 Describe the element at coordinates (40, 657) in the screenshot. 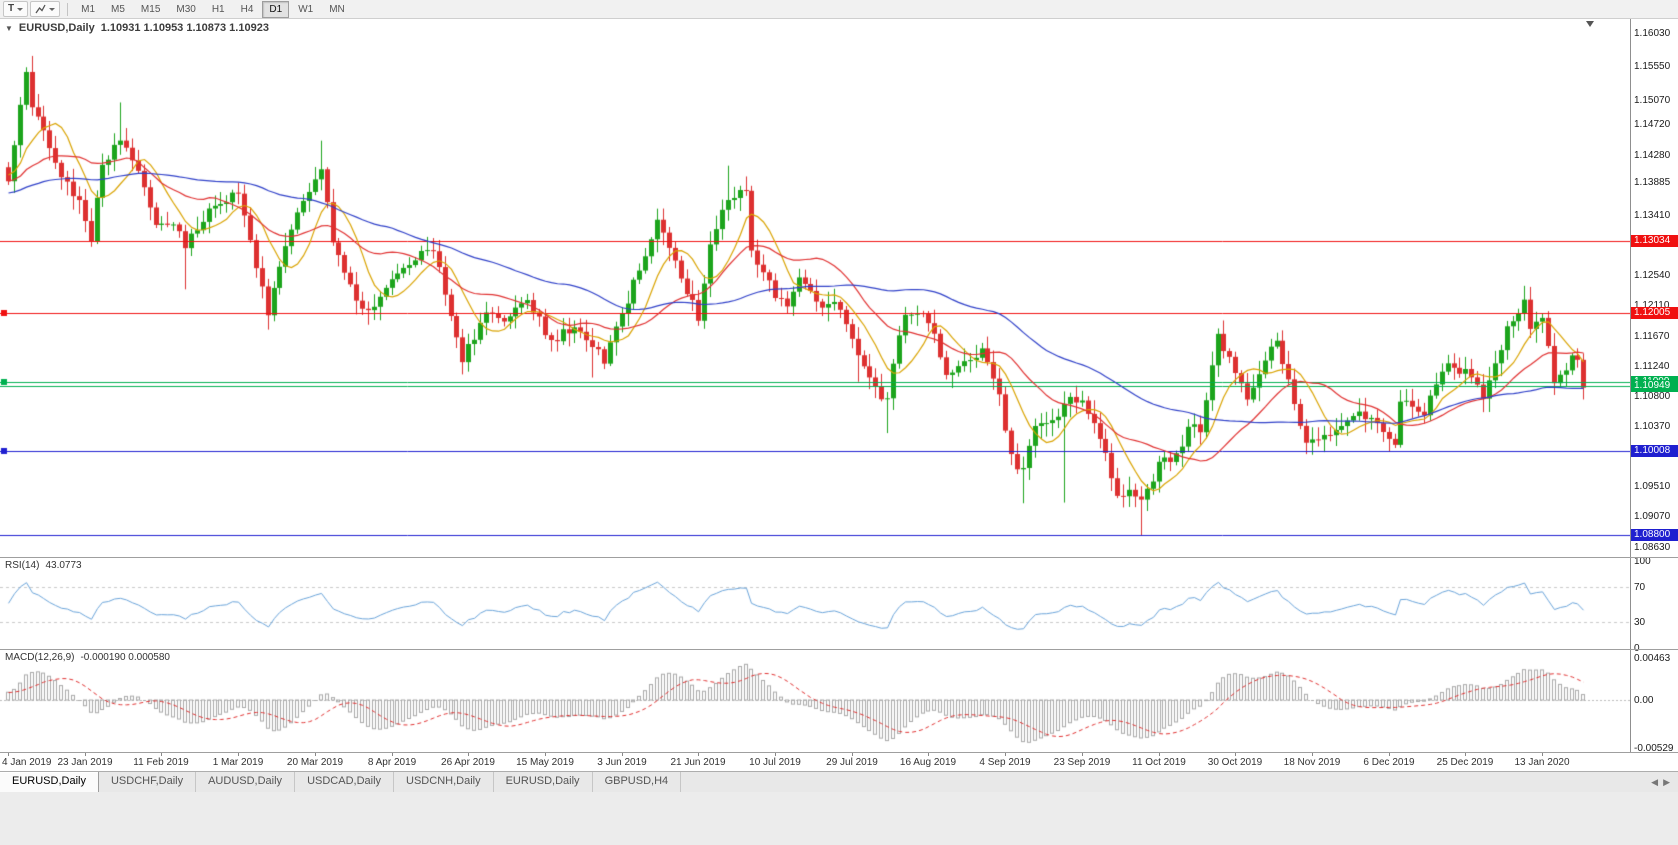

I see `macd-label: MACD(12,26,9)` at that location.